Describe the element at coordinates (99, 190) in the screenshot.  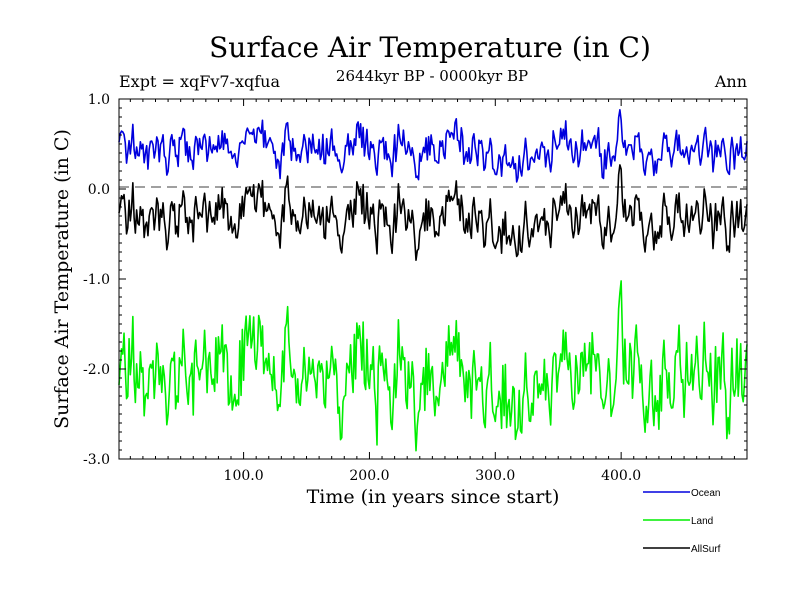
I see `y-tick-label: 0.0` at that location.